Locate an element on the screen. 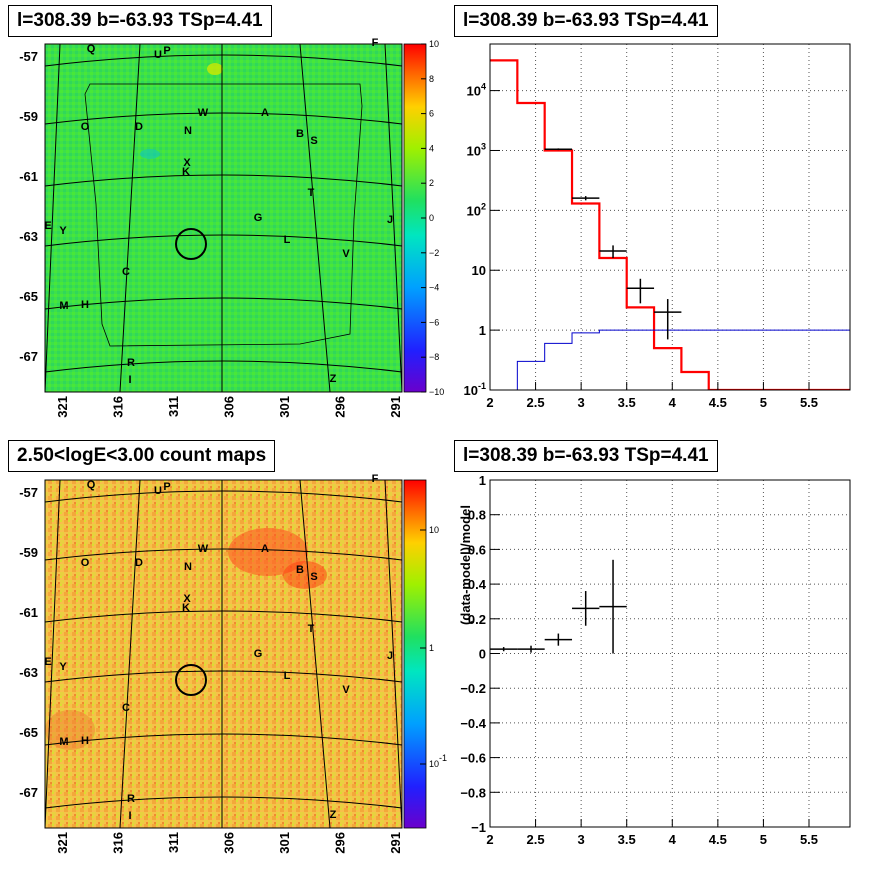 This screenshot has height=872, width=896. source-label-n: N is located at coordinates (188, 567).